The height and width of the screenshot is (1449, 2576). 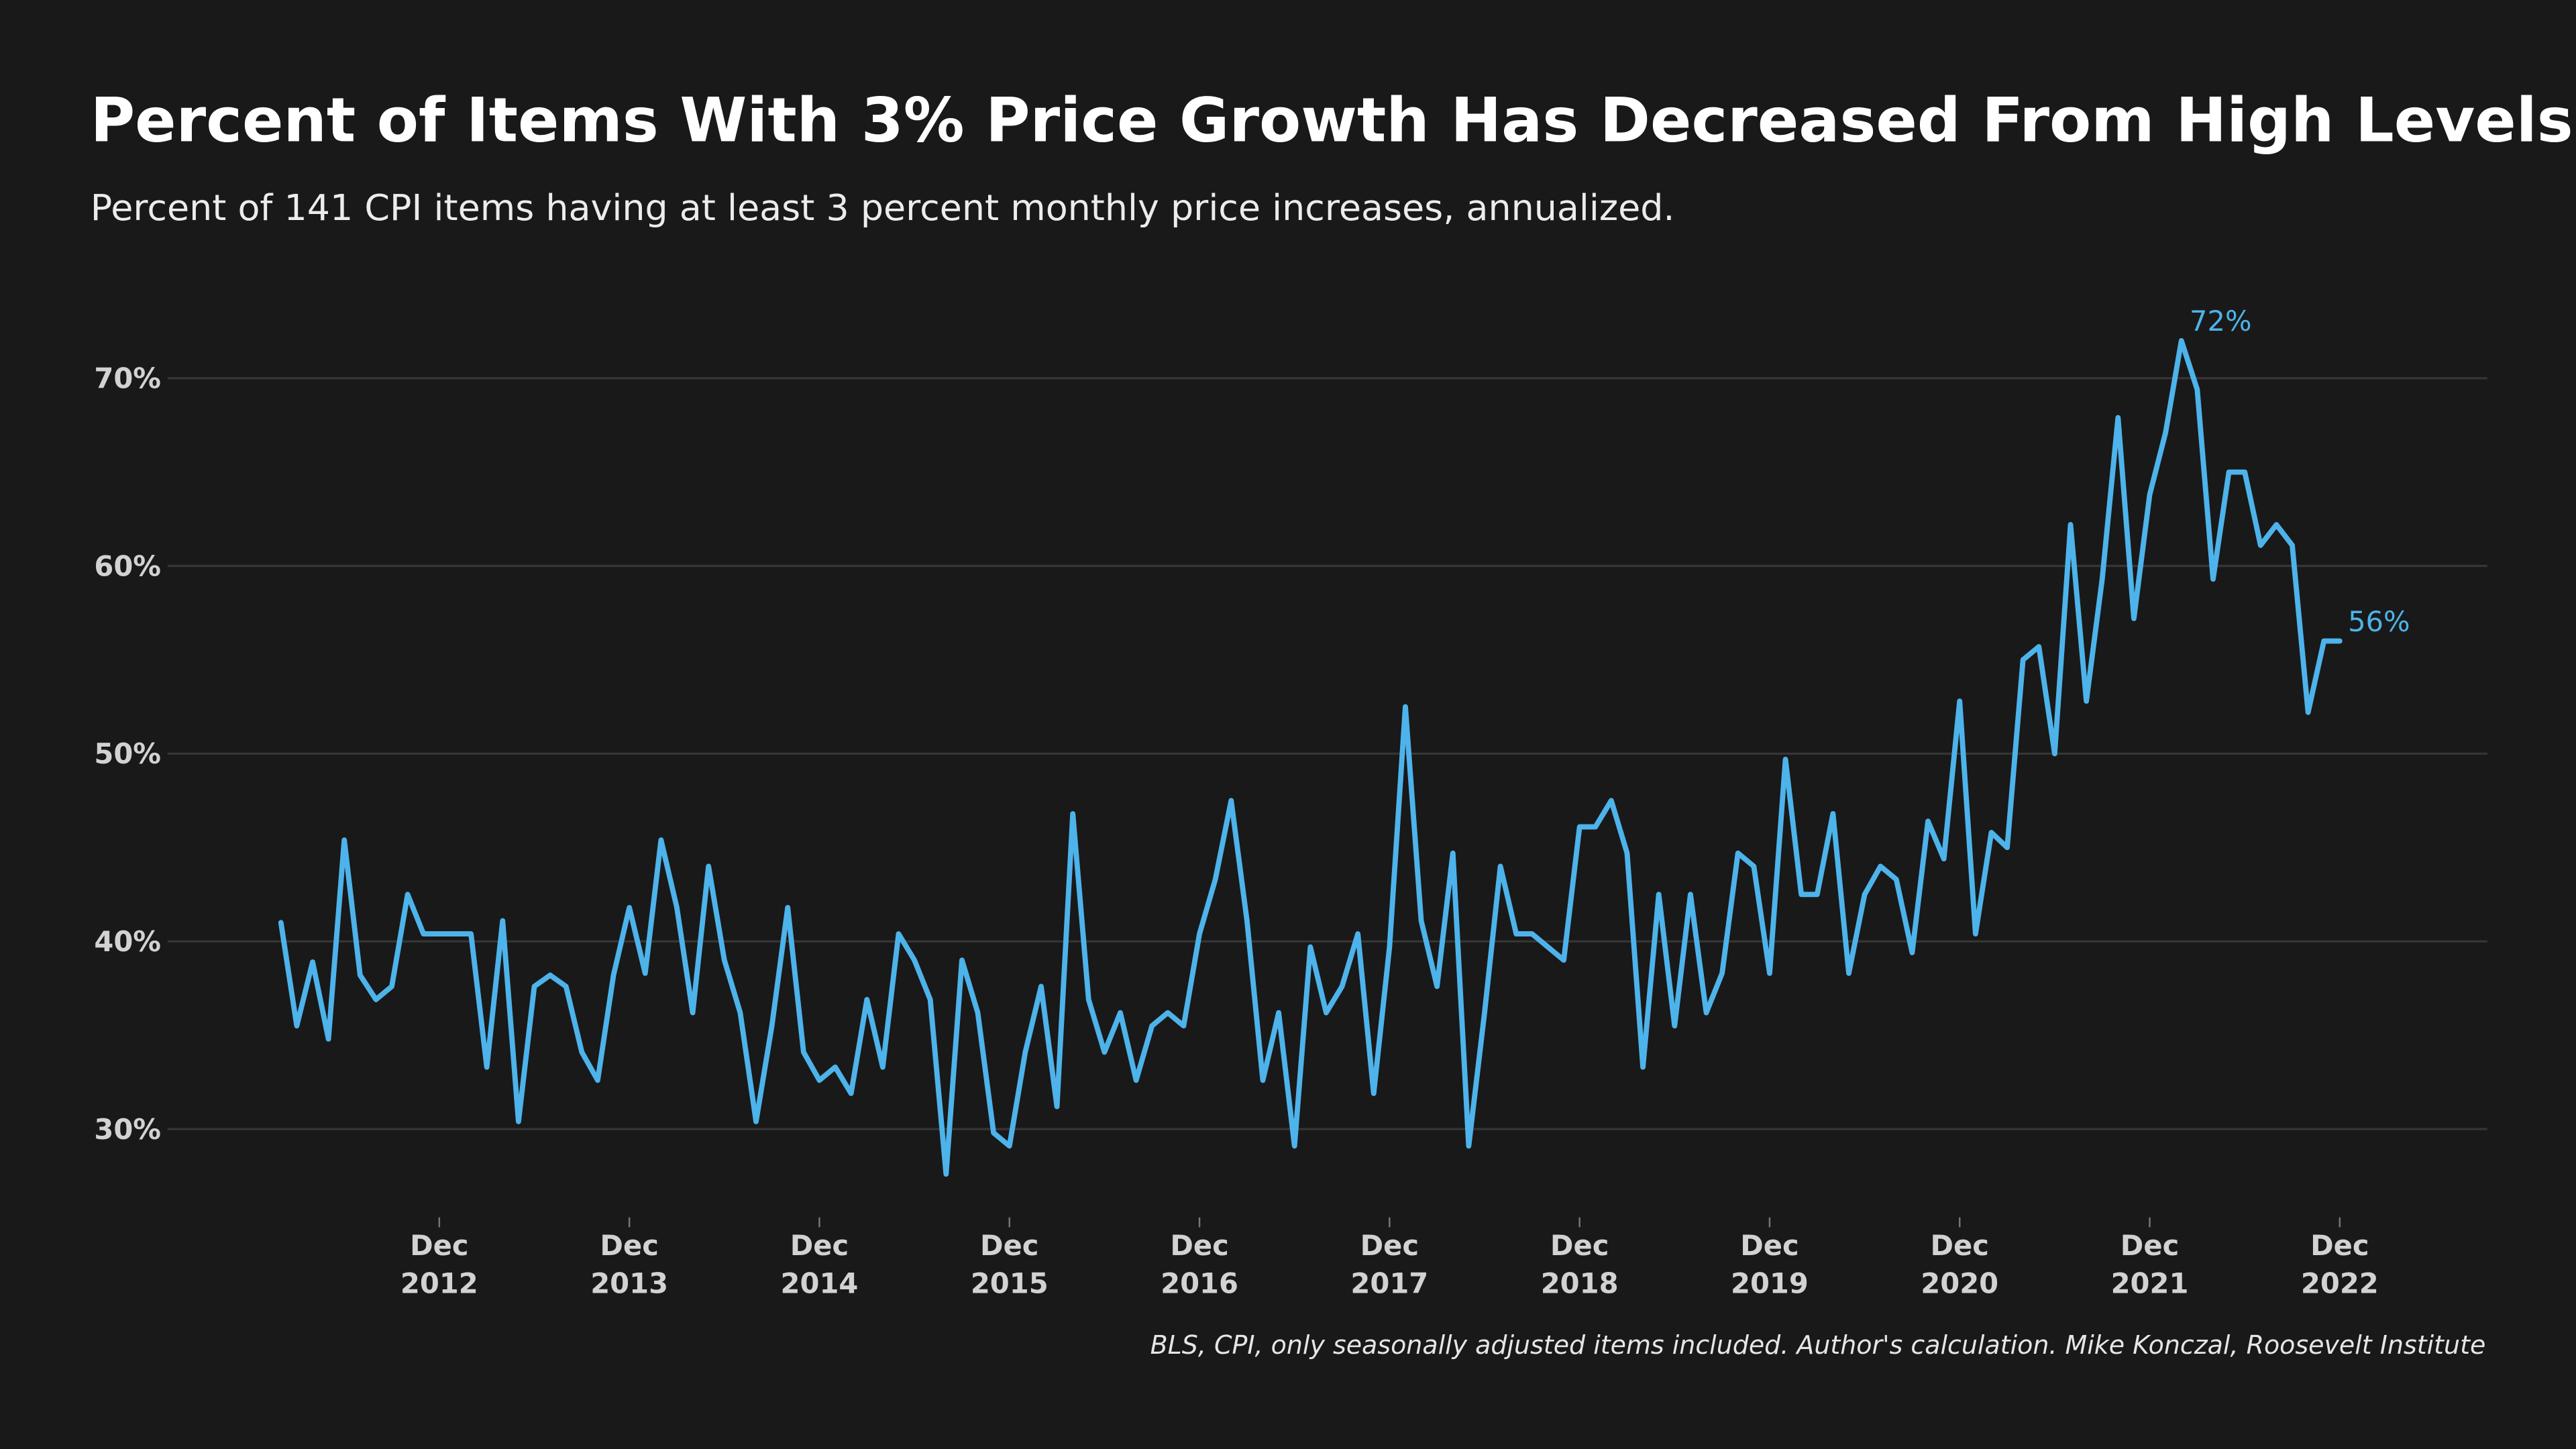 I want to click on value-label: 72%, so click(x=2221, y=321).